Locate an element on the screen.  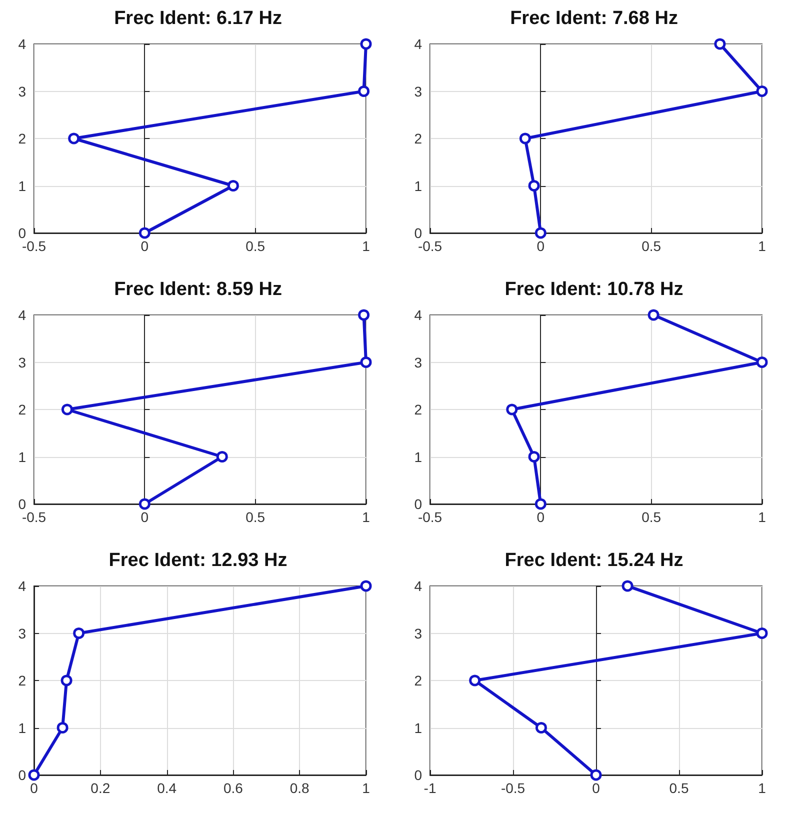
chart-title: Frec Ident: 8.59 Hz is located at coordinates (198, 289).